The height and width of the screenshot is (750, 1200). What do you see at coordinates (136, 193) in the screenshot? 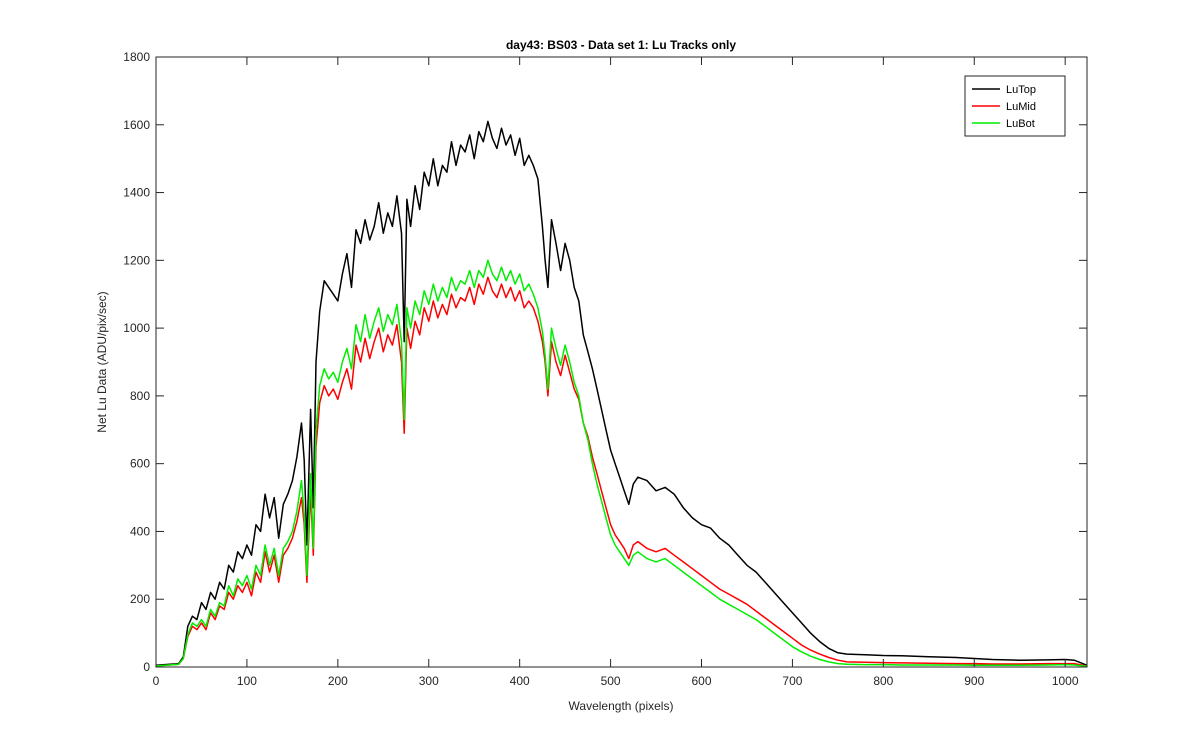
I see `y-tick-label: 1400` at bounding box center [136, 193].